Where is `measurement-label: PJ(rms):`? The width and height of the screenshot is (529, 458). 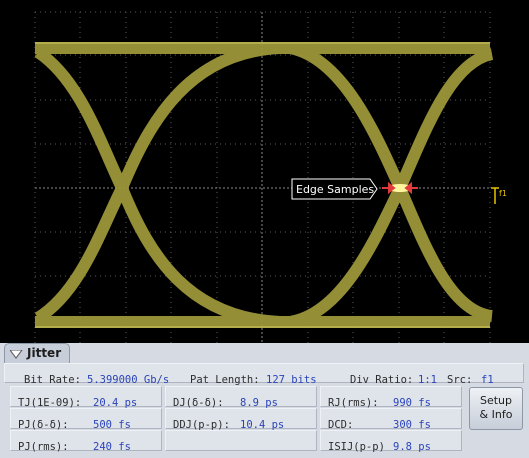
measurement-label: PJ(rms): is located at coordinates (43, 447).